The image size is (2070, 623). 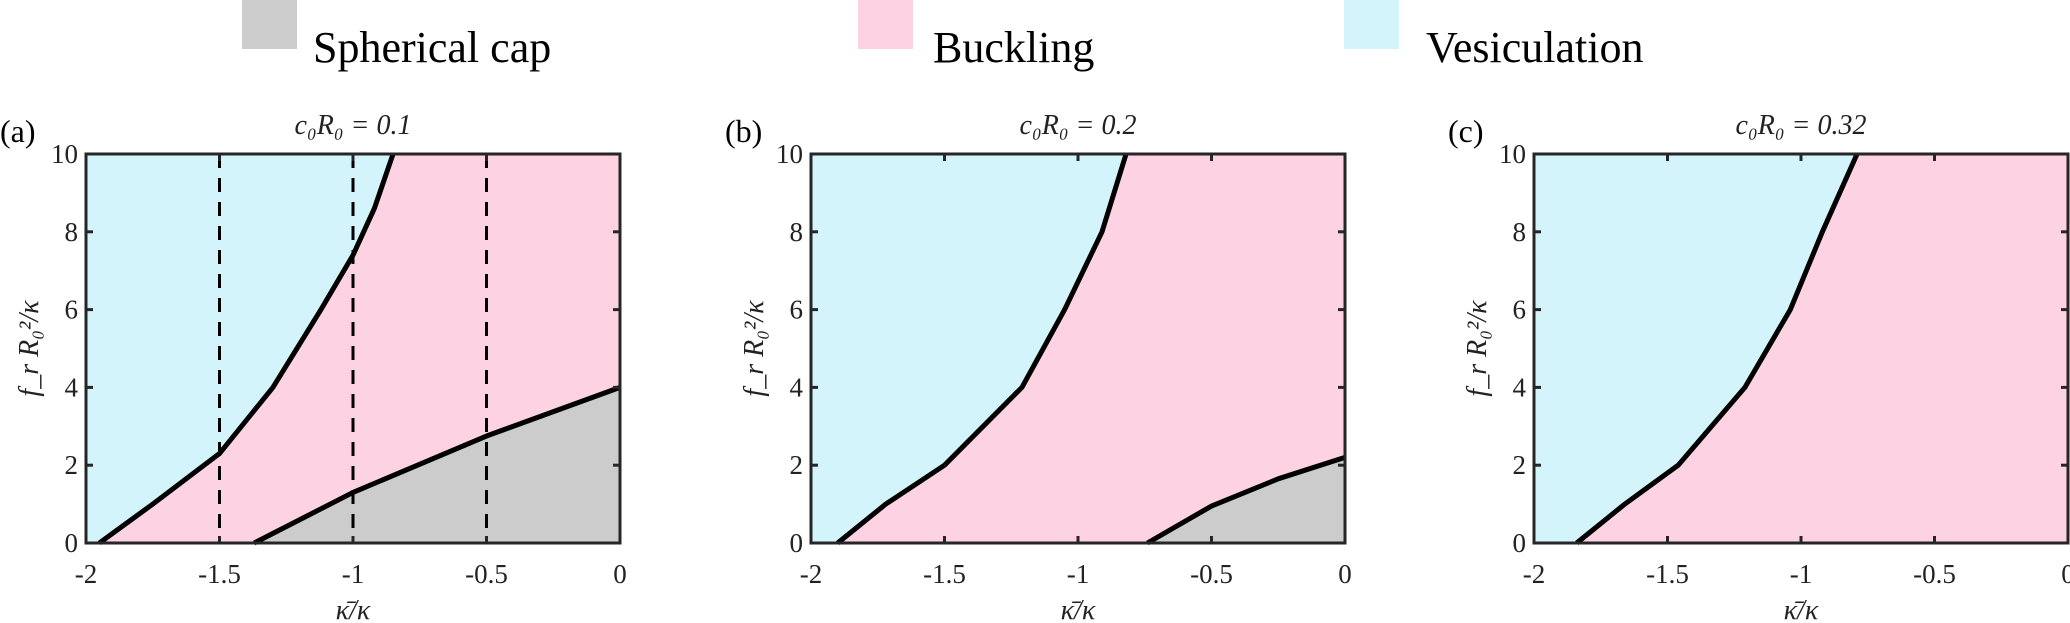 What do you see at coordinates (18, 131) in the screenshot?
I see `panel-label: (a)` at bounding box center [18, 131].